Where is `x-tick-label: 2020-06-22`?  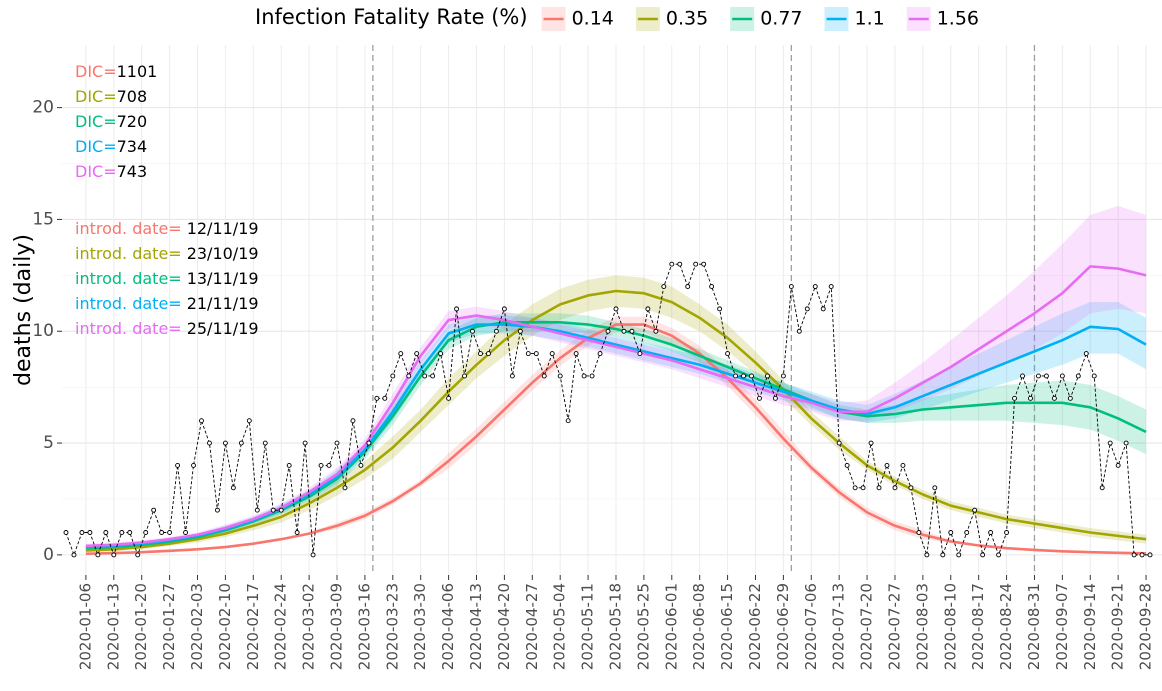
x-tick-label: 2020-06-22 is located at coordinates (755, 626).